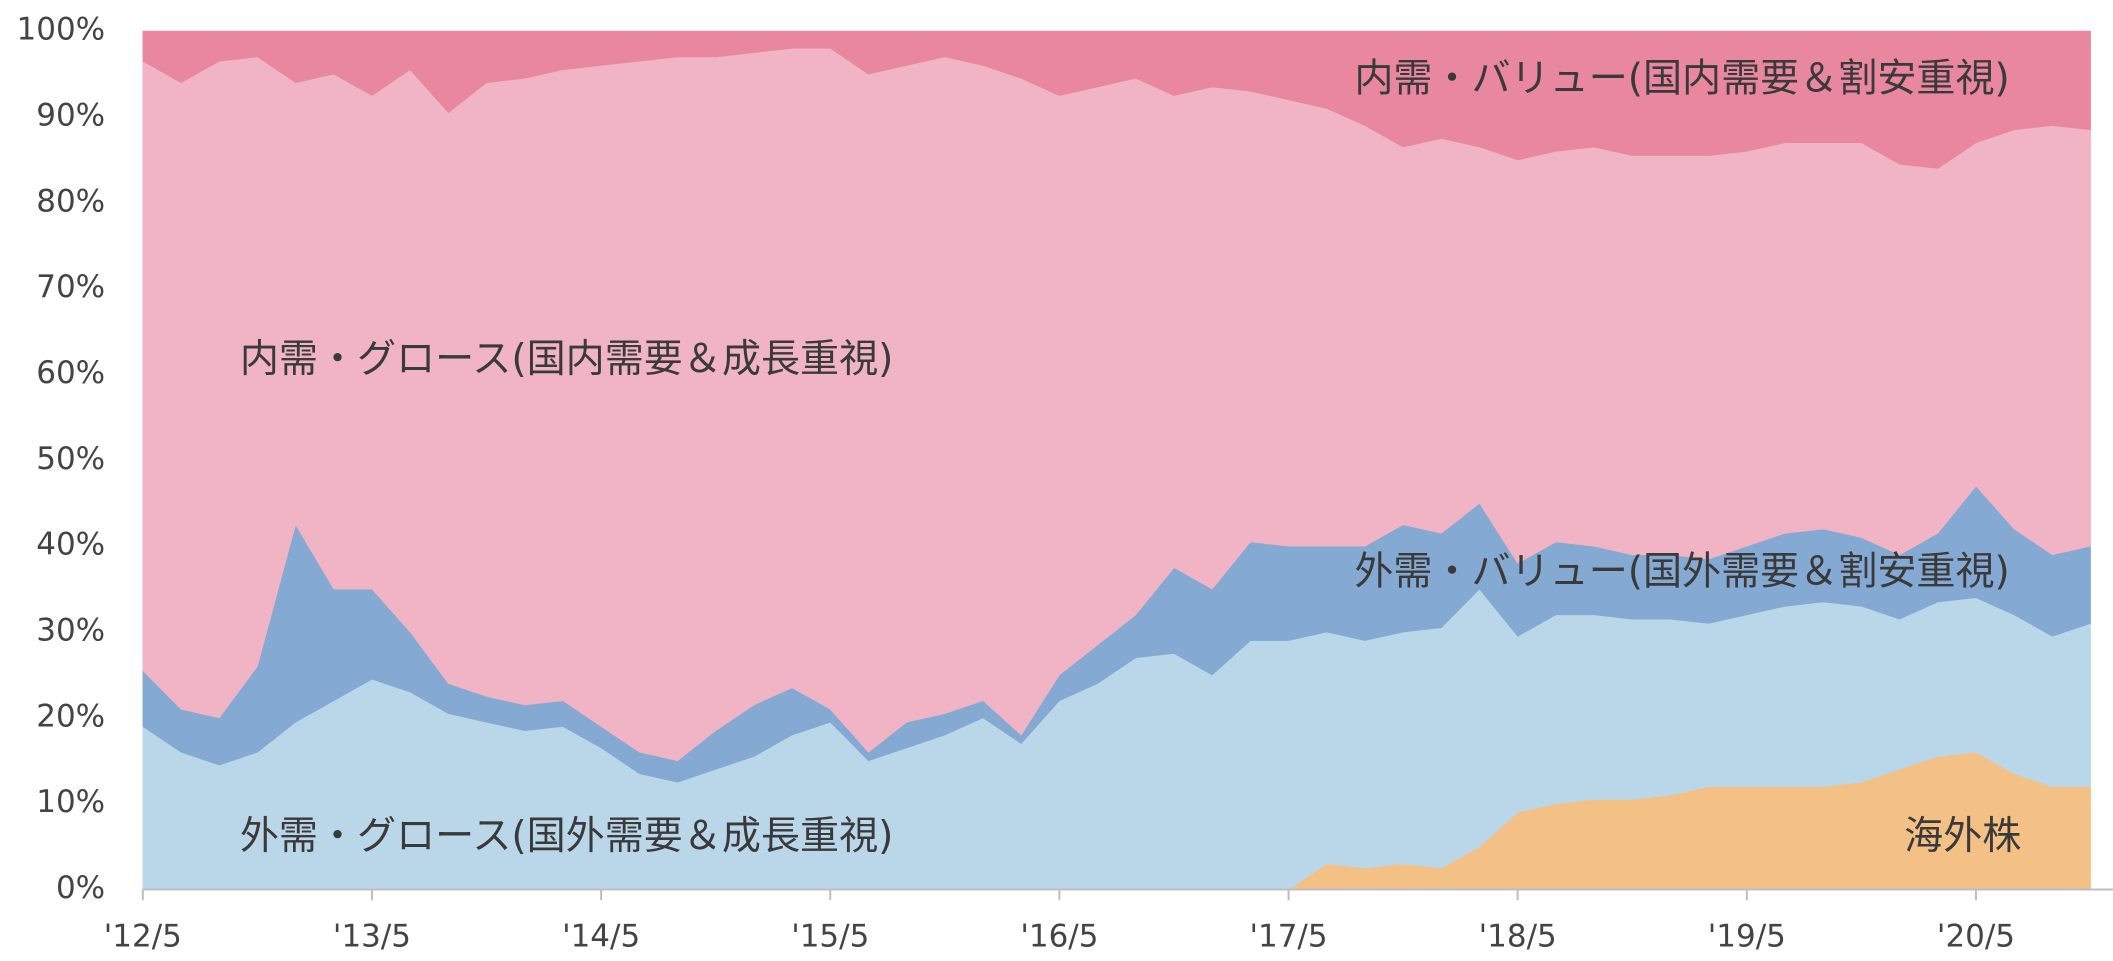  Describe the element at coordinates (70, 630) in the screenshot. I see `y-tick-label: 30%` at that location.